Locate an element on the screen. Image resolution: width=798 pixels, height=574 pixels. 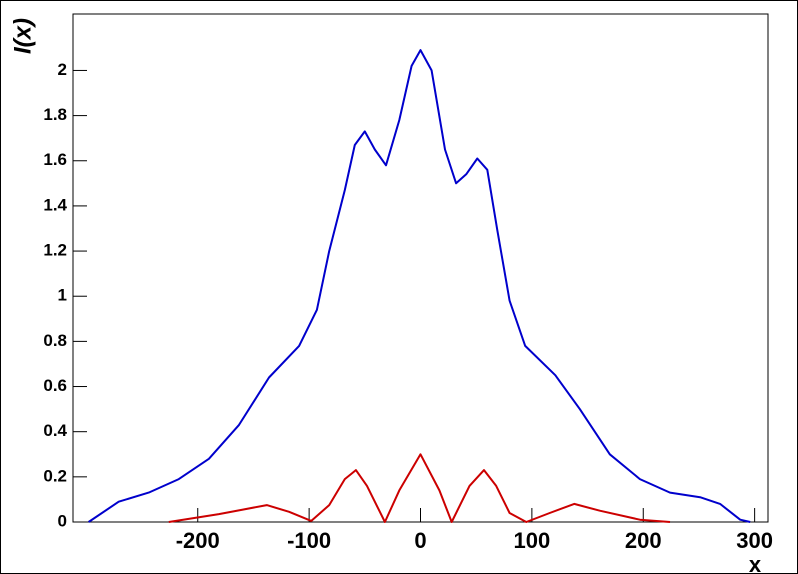
y-tick-label: 2 is located at coordinates (62, 69).